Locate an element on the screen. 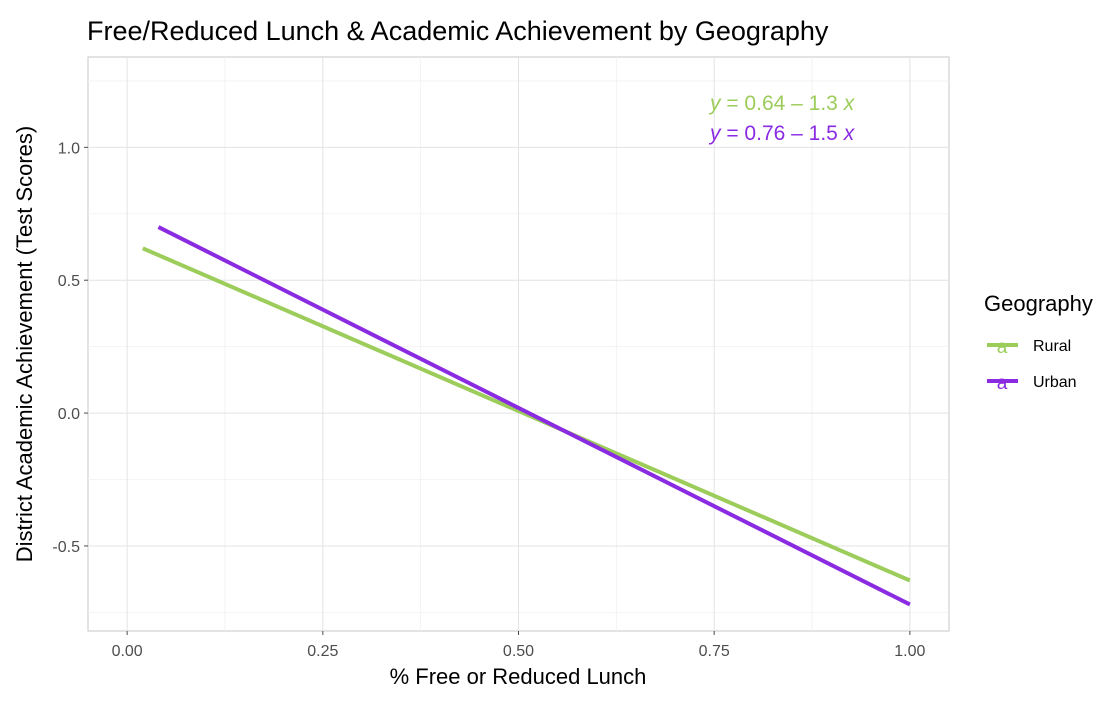 The width and height of the screenshot is (1116, 706). legend-label: Rural is located at coordinates (1052, 346).